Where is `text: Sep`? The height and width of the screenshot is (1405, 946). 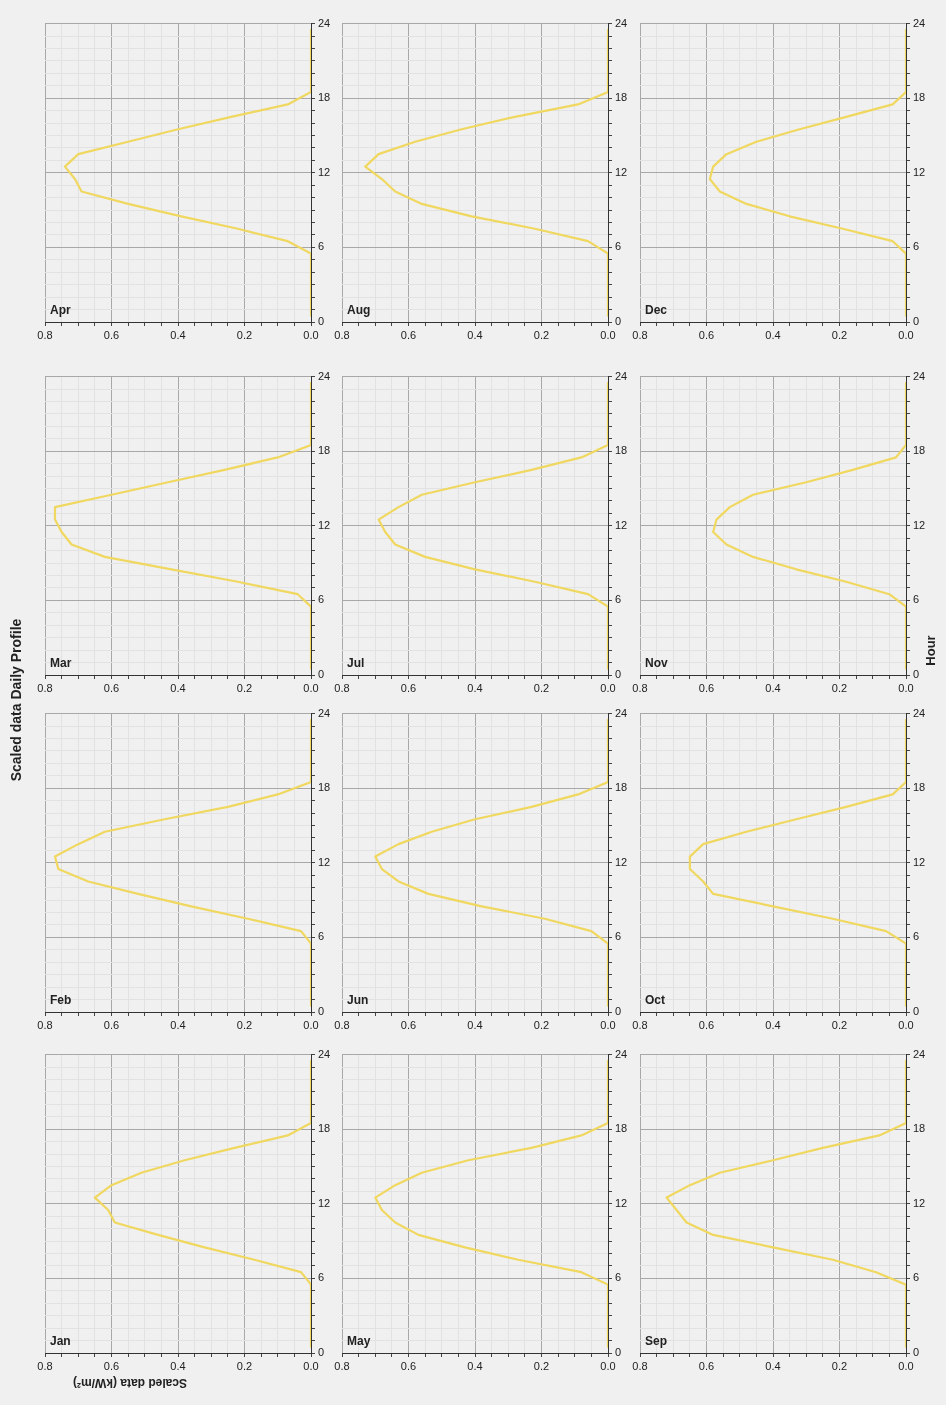
text: Sep is located at coordinates (656, 1341).